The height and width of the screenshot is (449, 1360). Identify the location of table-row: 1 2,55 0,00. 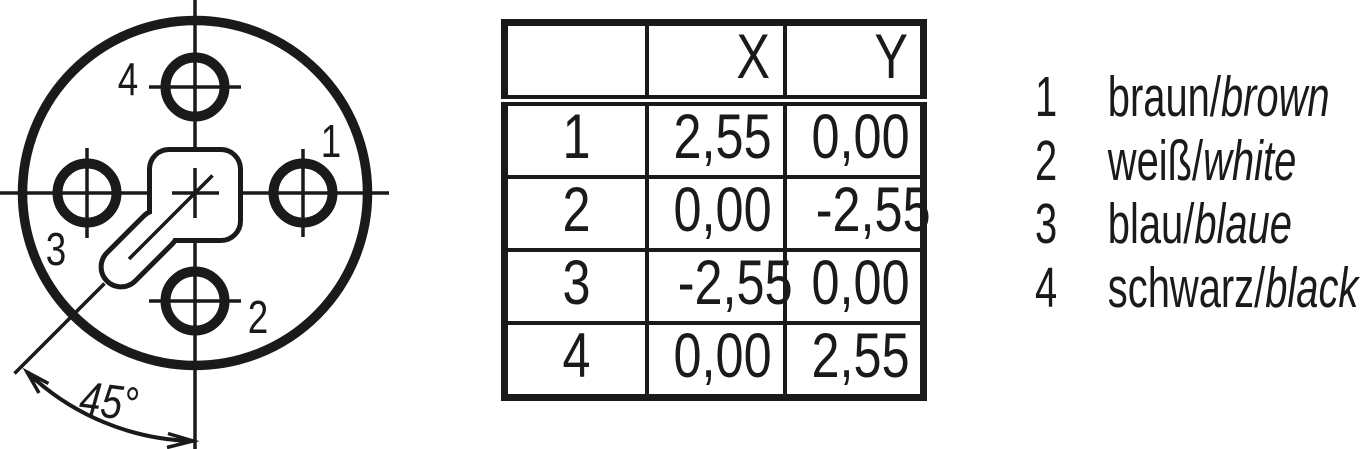
(714, 138).